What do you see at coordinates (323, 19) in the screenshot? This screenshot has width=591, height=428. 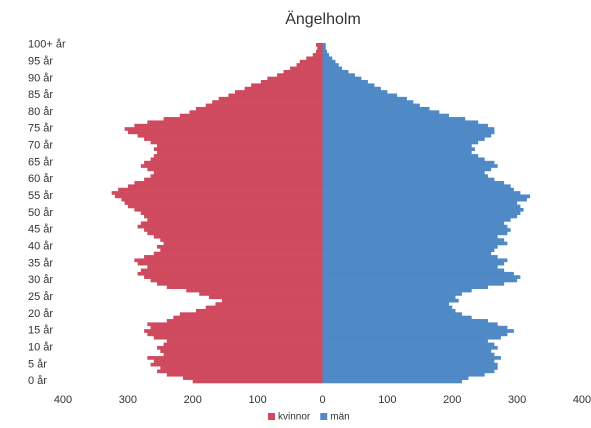 I see `chart-title: Ängelholm` at bounding box center [323, 19].